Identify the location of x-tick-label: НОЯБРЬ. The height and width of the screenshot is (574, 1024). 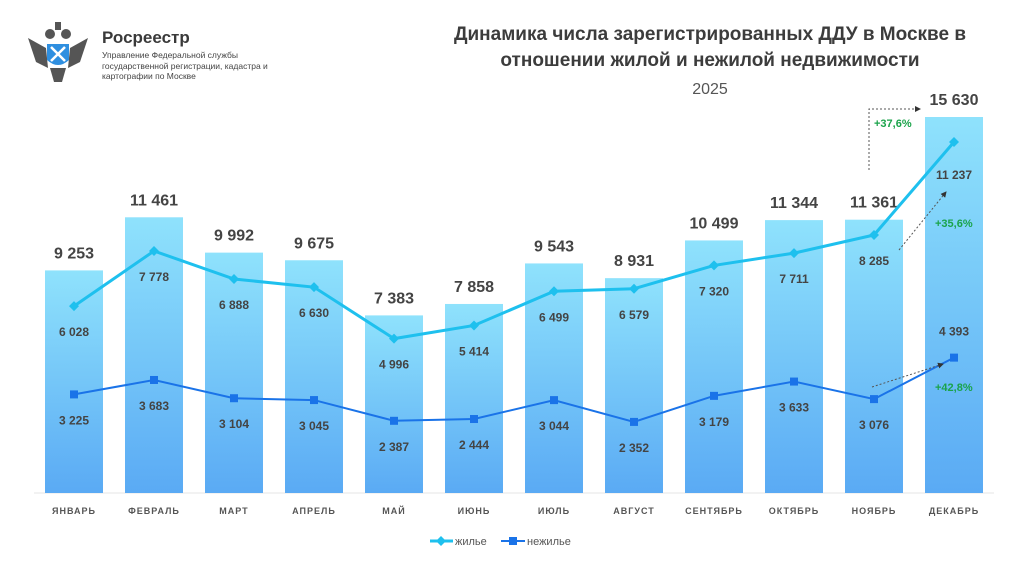
(874, 511).